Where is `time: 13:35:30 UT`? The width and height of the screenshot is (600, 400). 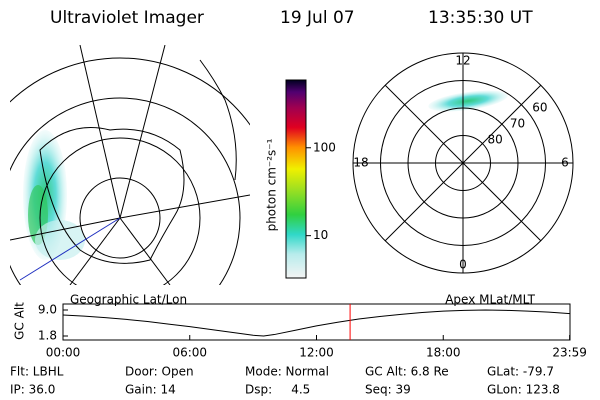
time: 13:35:30 UT is located at coordinates (480, 18).